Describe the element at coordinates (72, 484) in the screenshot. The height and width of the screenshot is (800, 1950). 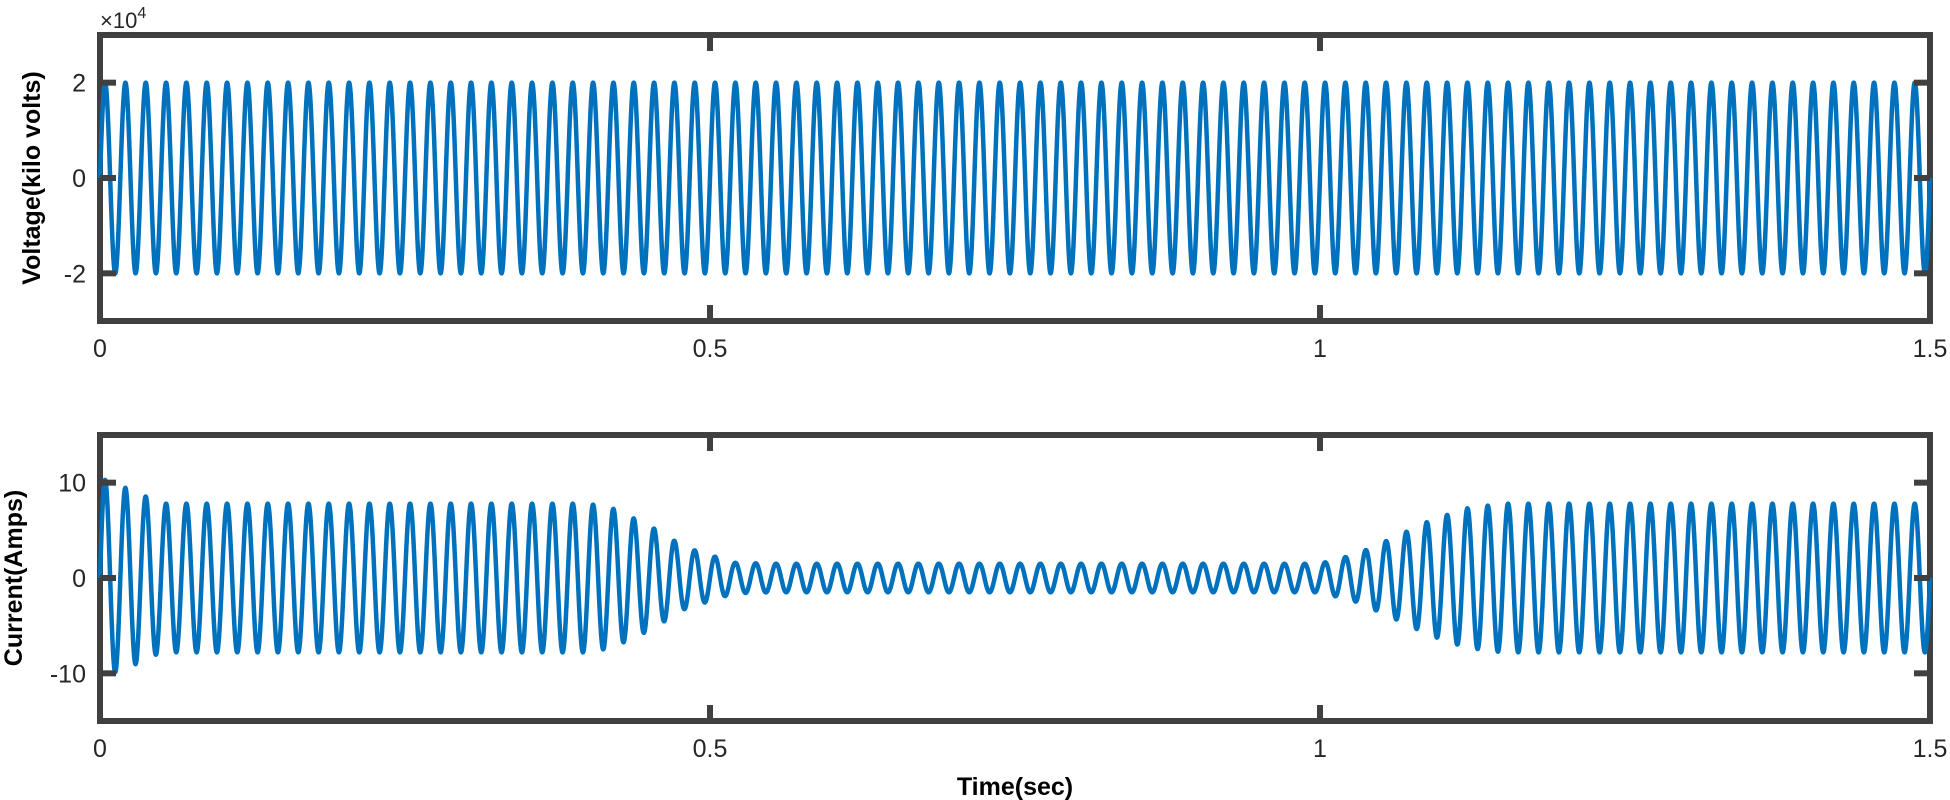
I see `y-tick-label: 10` at that location.